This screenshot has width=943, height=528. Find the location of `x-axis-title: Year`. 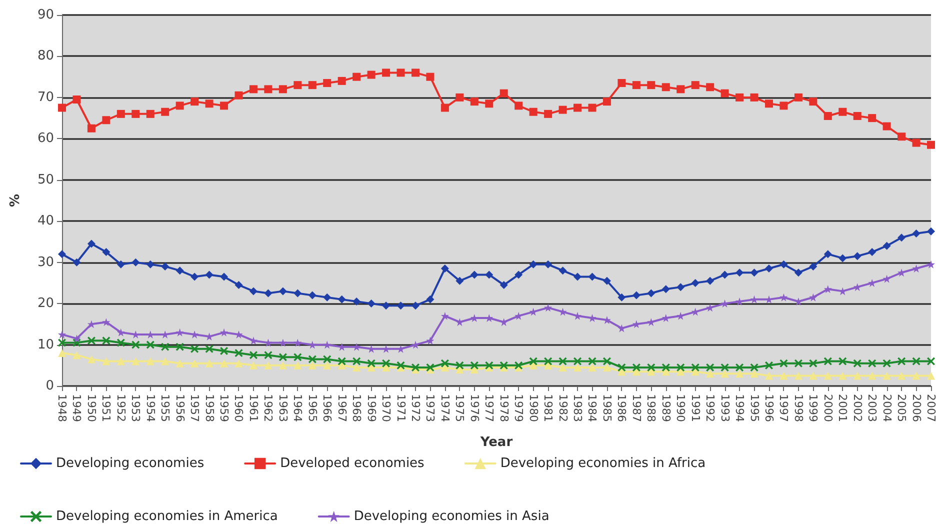

x-axis-title: Year is located at coordinates (496, 442).